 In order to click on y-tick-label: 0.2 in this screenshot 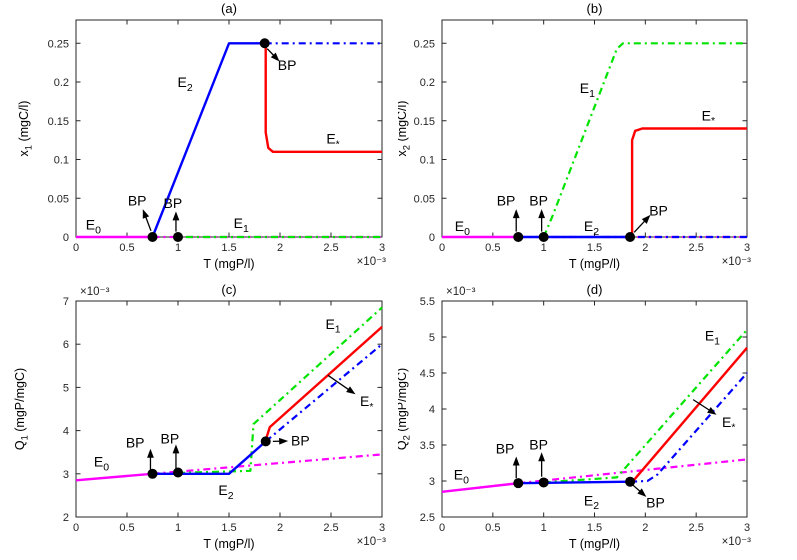, I will do `click(61, 83)`.